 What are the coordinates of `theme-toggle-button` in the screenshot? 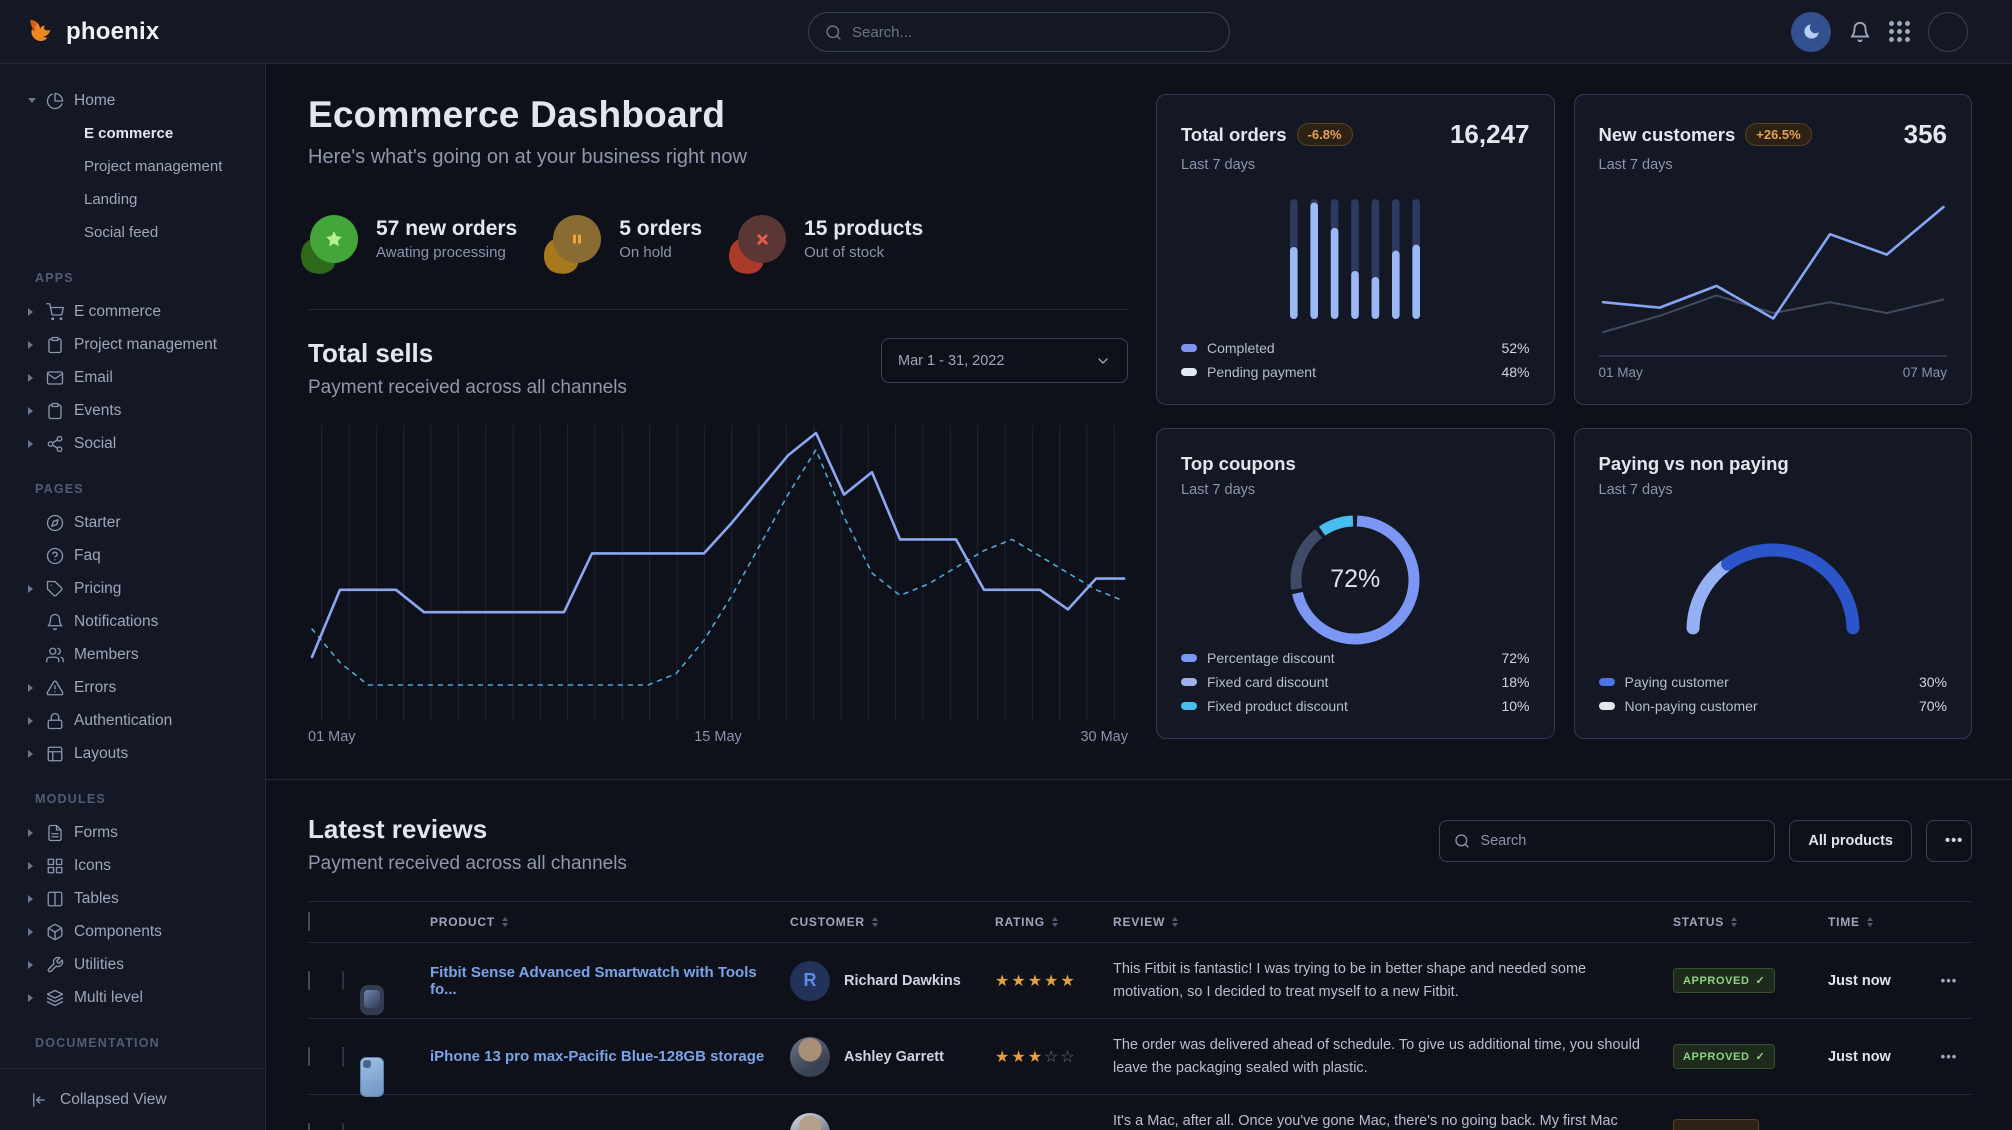 It's located at (1811, 31).